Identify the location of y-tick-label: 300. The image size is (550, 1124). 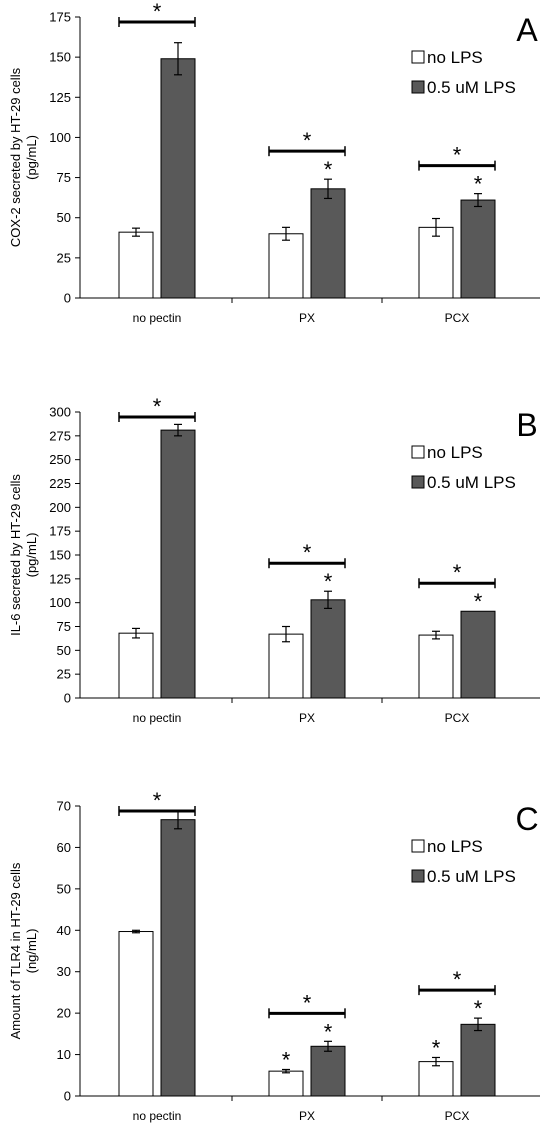
(60, 412).